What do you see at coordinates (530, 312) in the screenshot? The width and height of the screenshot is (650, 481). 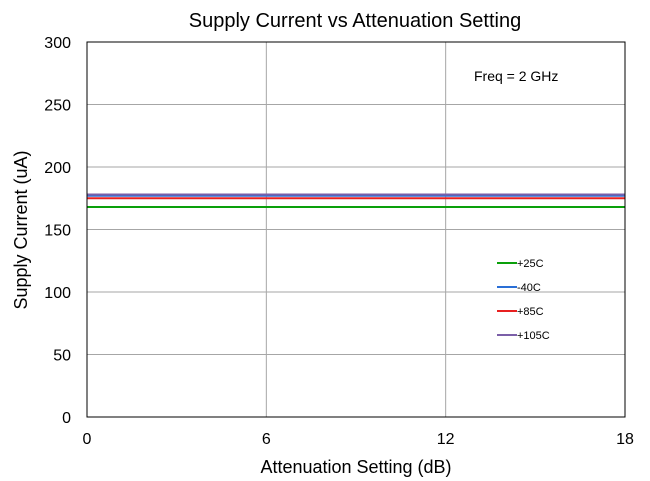 I see `legend-label: +85C` at bounding box center [530, 312].